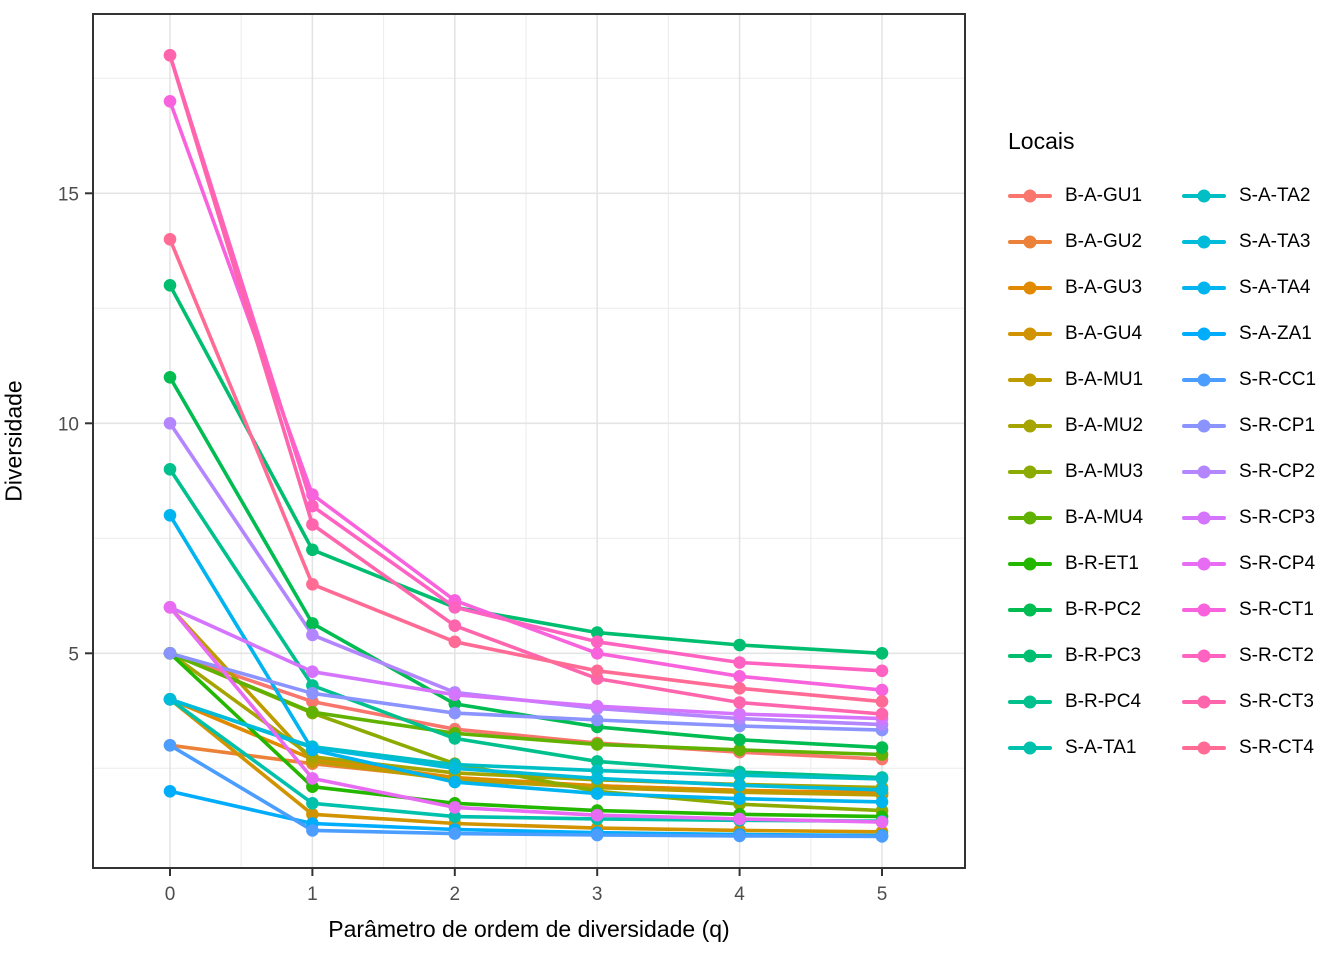 The height and width of the screenshot is (960, 1344). Describe the element at coordinates (1262, 472) in the screenshot. I see `legend-item-S-R-CP2: S-R-CP2` at that location.